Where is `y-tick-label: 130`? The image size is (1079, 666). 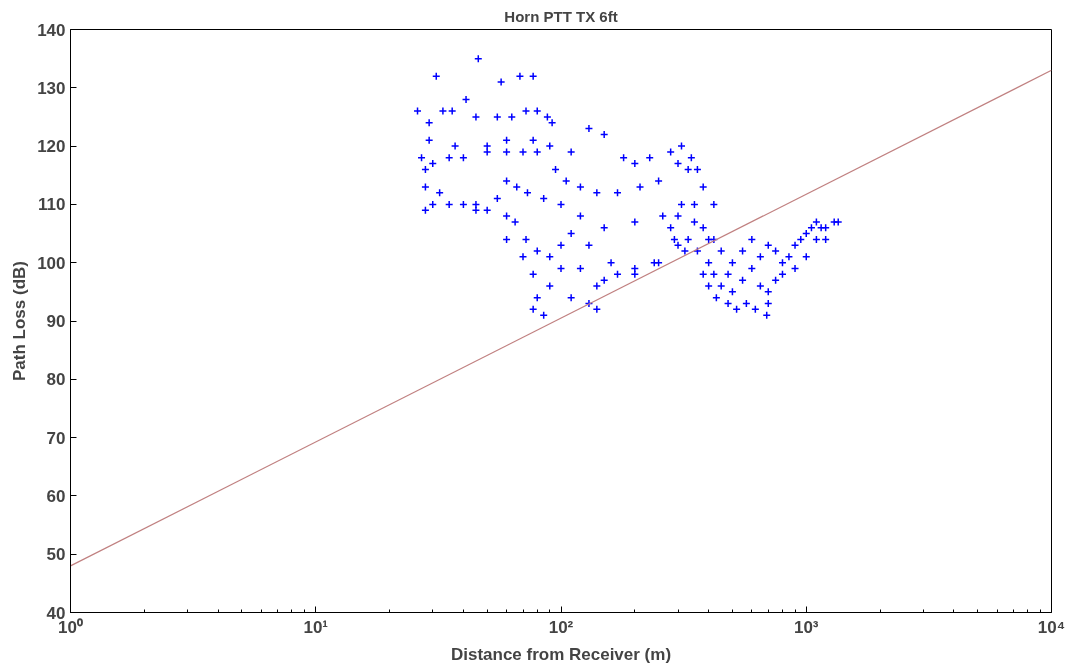 y-tick-label: 130 is located at coordinates (51, 88).